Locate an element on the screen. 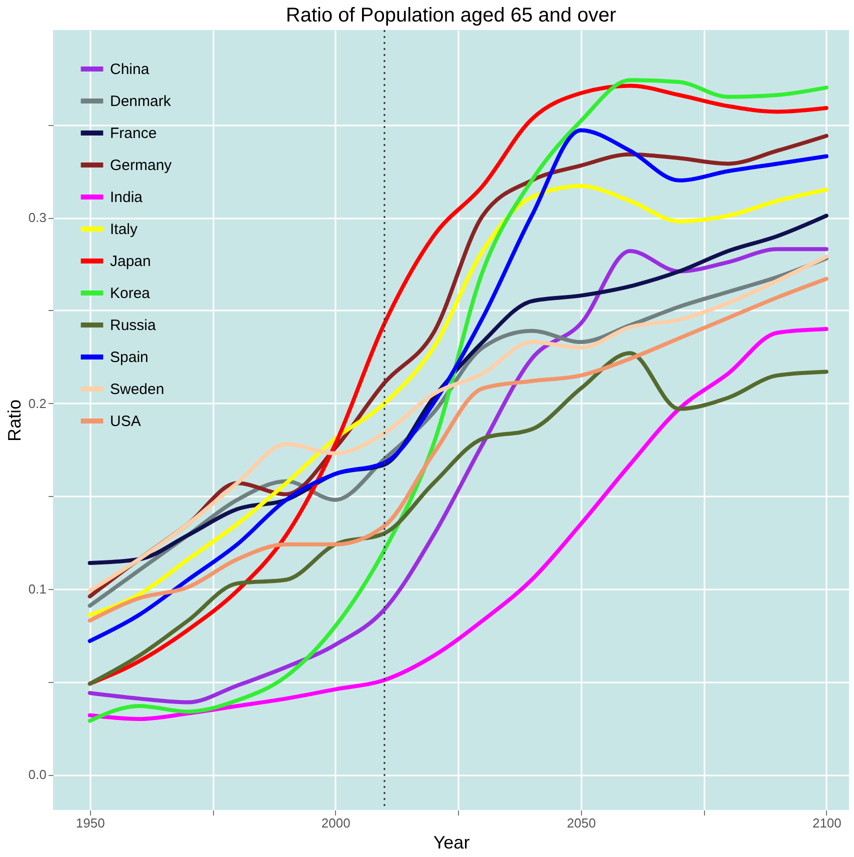 The height and width of the screenshot is (857, 854). legend-label: Denmark is located at coordinates (141, 101).